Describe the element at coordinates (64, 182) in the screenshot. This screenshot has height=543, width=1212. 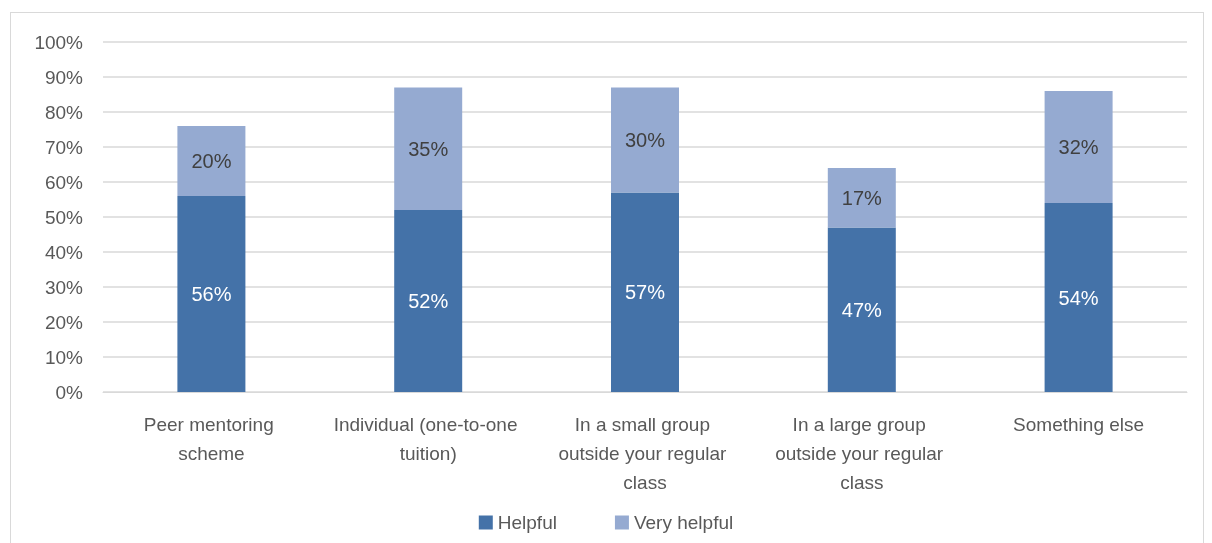
I see `y-tick-label: 60%` at that location.